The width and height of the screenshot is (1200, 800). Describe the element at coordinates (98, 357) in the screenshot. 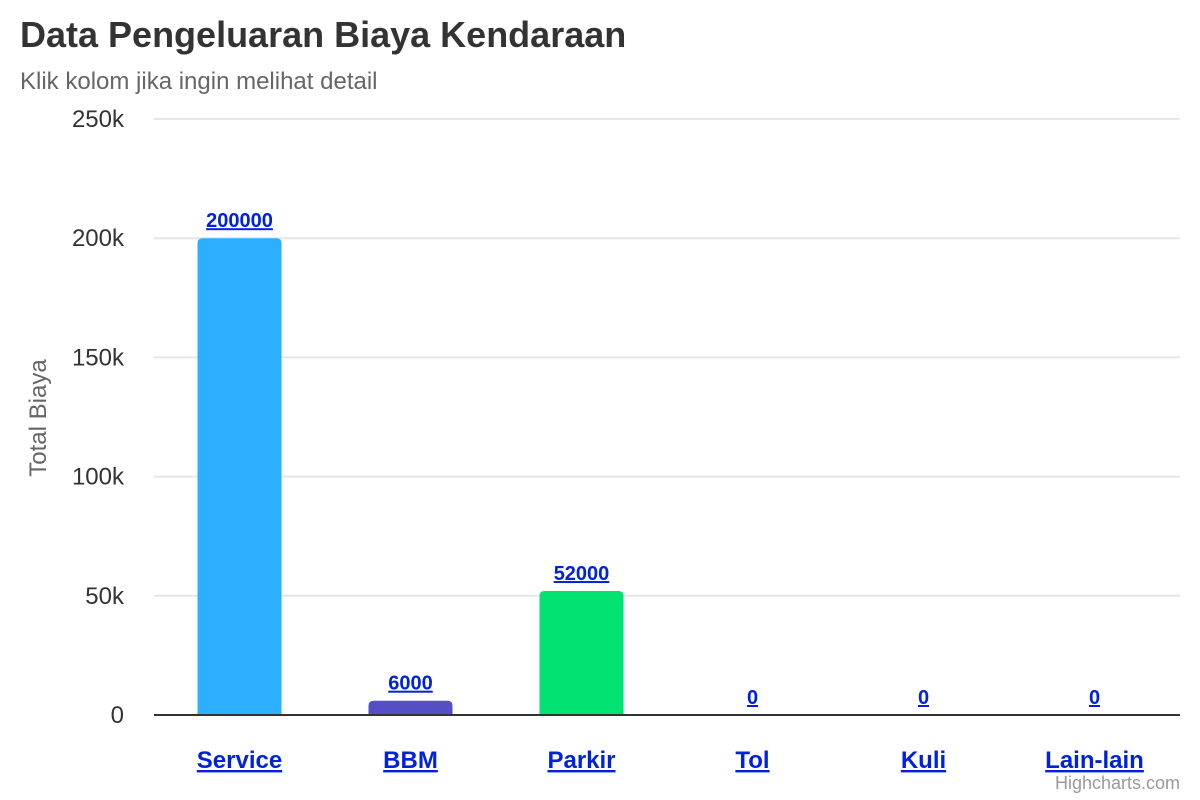

I see `y-tick-label: 150k` at that location.